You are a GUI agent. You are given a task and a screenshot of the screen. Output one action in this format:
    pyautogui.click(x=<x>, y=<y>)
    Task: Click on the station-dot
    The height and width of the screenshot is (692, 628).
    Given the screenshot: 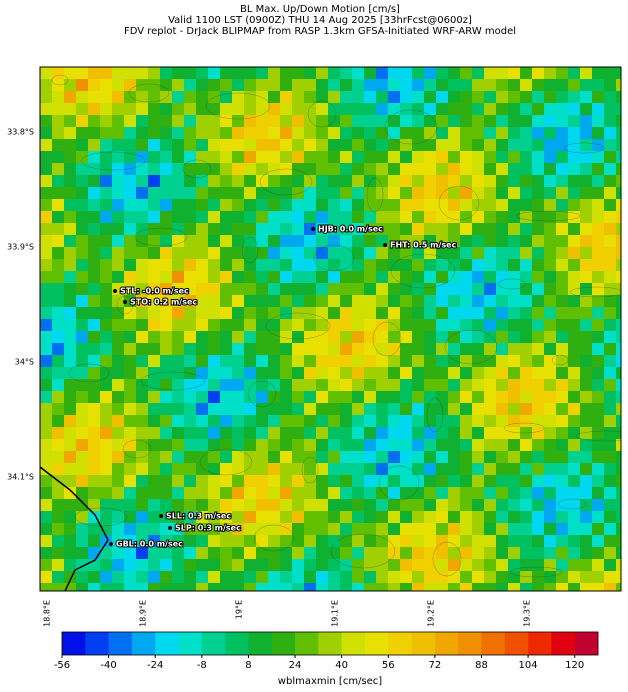 What is the action you would take?
    pyautogui.click(x=313, y=229)
    